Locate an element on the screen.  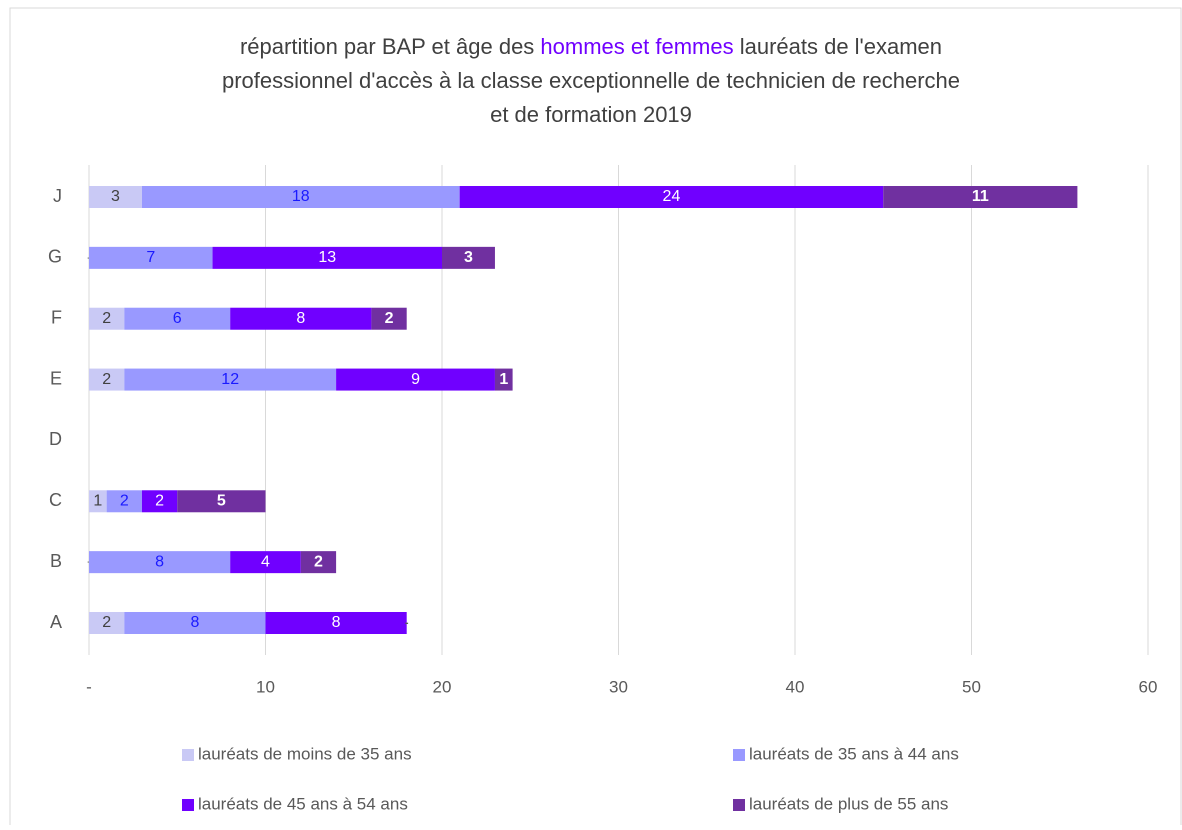
x-tick-label: 50 is located at coordinates (971, 686).